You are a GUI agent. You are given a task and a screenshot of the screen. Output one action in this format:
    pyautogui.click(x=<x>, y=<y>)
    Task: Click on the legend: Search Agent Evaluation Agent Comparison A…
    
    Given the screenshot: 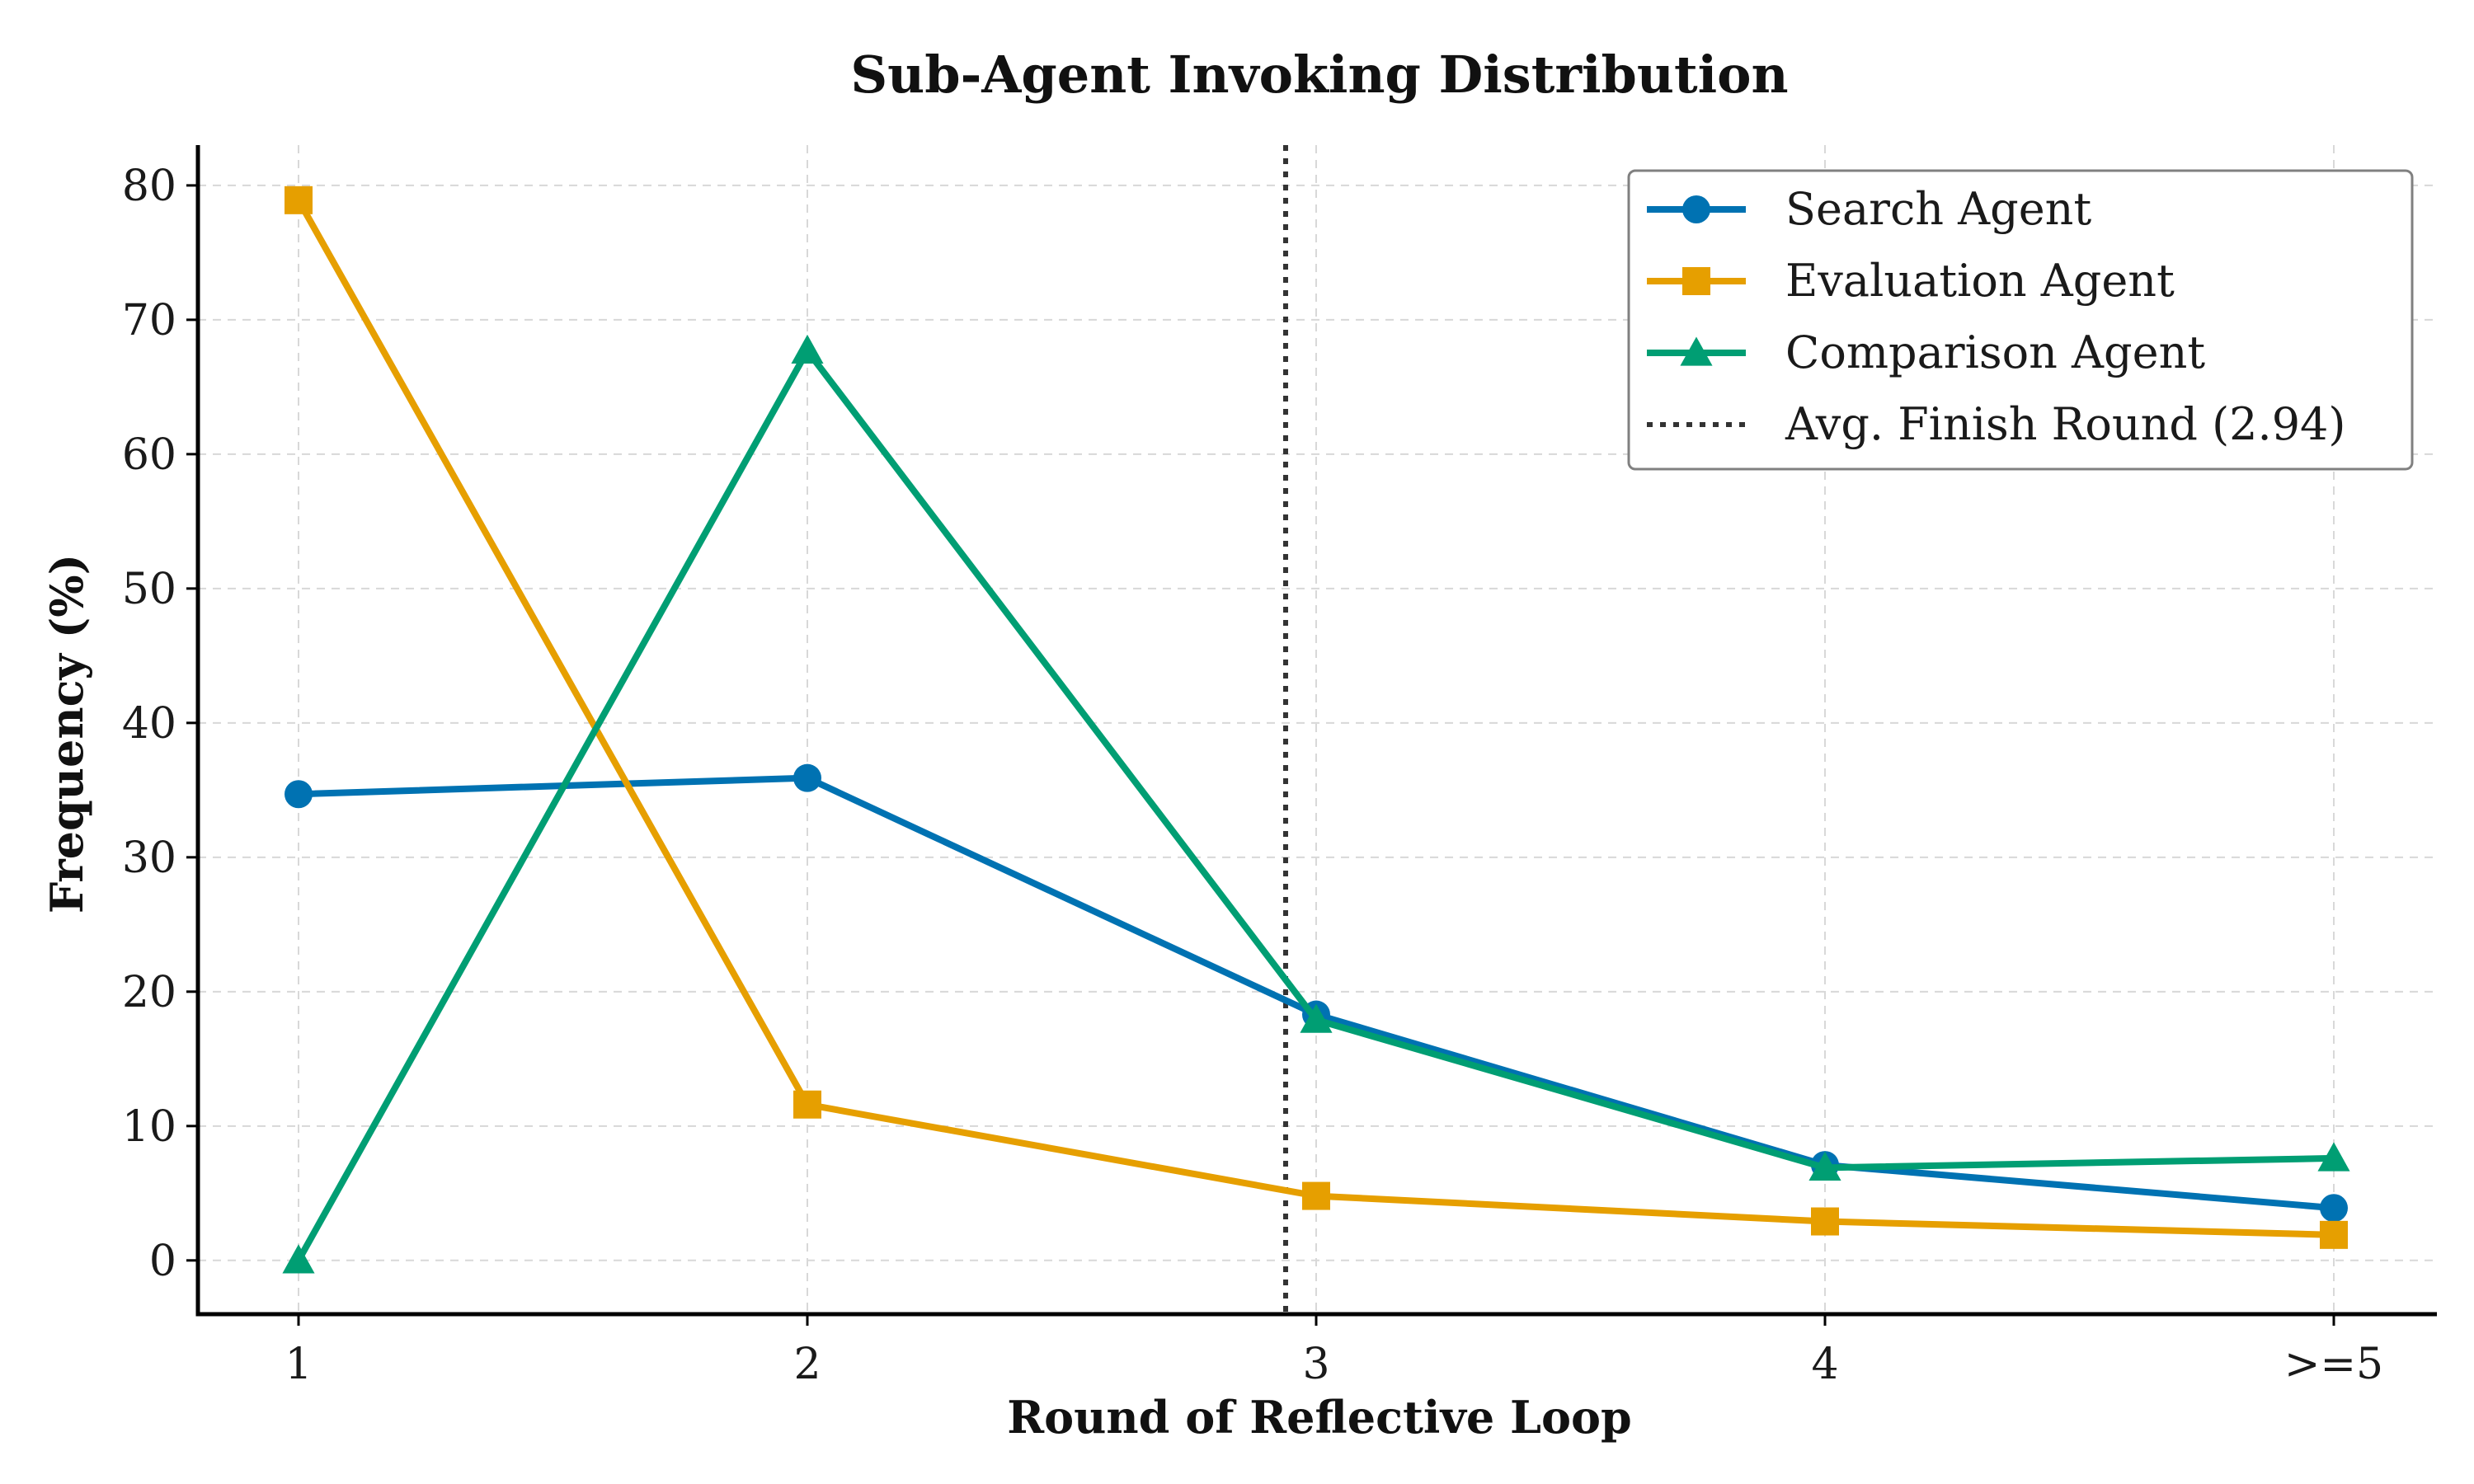 What is the action you would take?
    pyautogui.click(x=2020, y=320)
    